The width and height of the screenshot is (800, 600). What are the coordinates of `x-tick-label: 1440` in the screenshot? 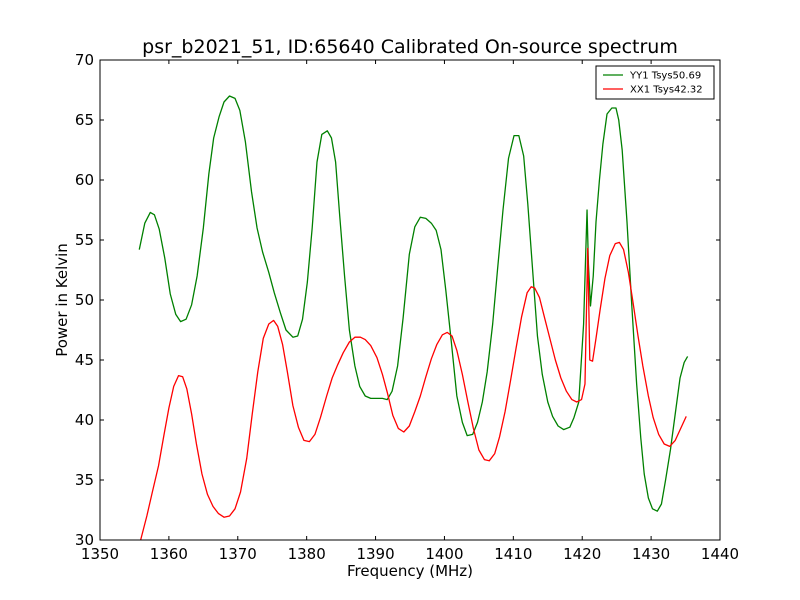 It's located at (720, 554).